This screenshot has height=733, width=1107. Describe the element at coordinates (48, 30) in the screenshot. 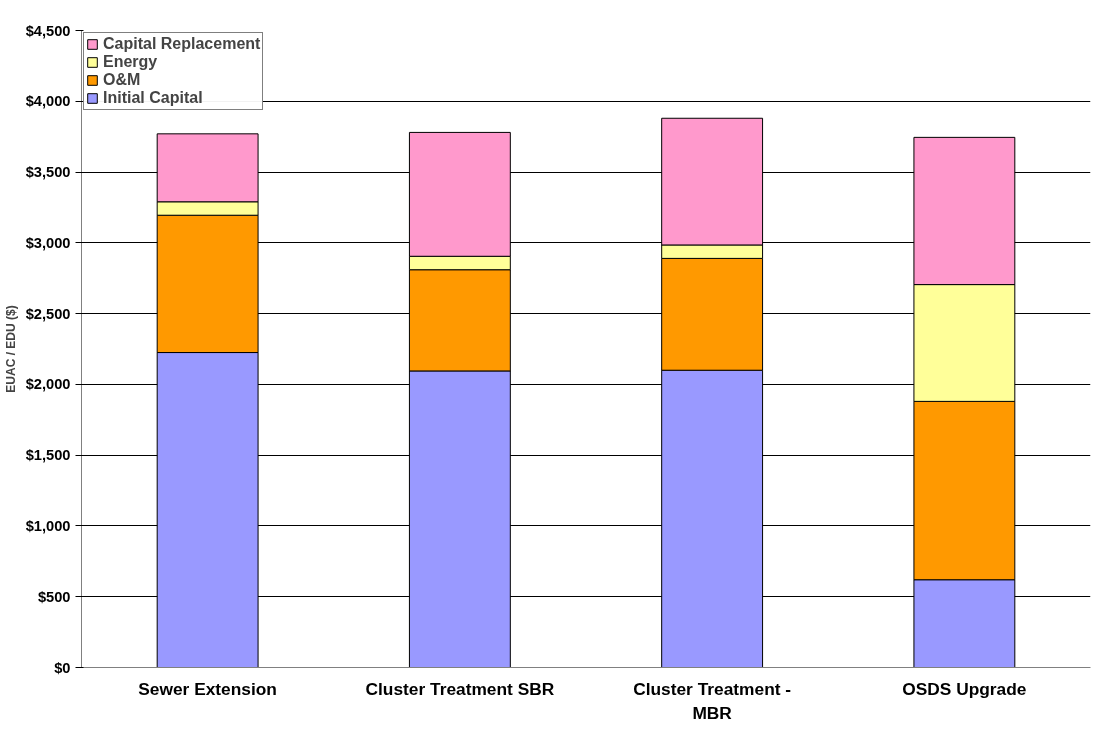

I see `y-tick-label: $4,500` at that location.